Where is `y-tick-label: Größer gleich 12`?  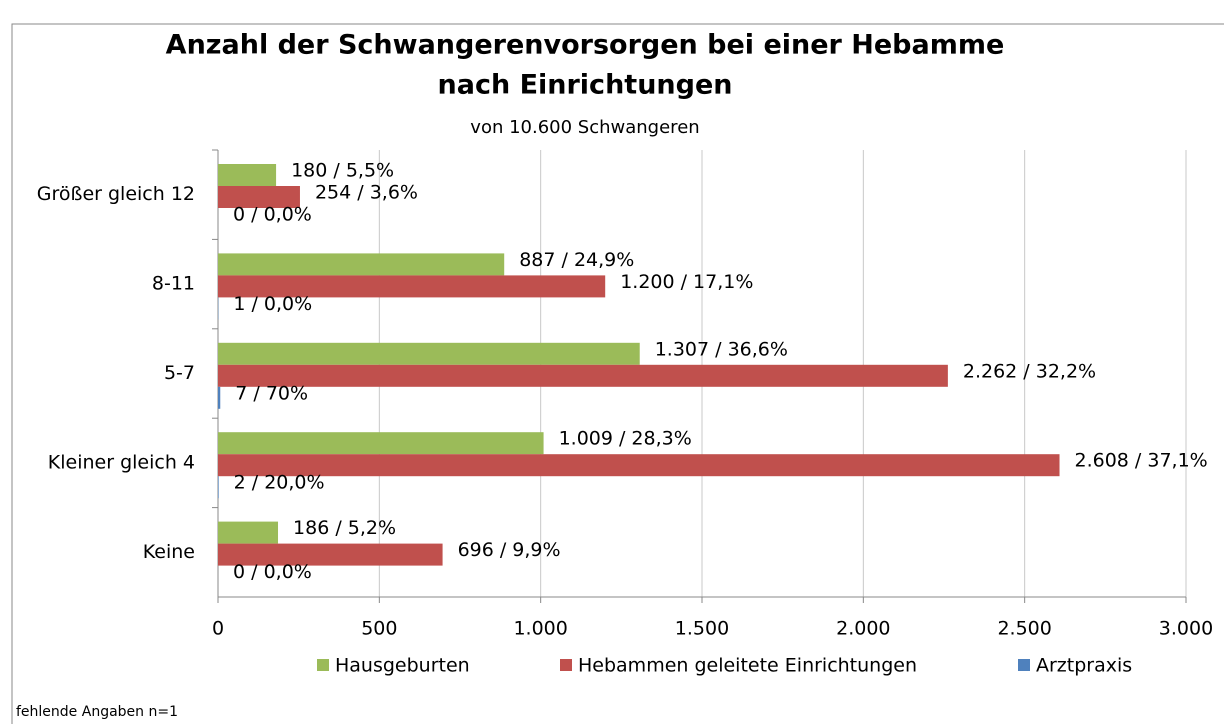
y-tick-label: Größer gleich 12 is located at coordinates (116, 194).